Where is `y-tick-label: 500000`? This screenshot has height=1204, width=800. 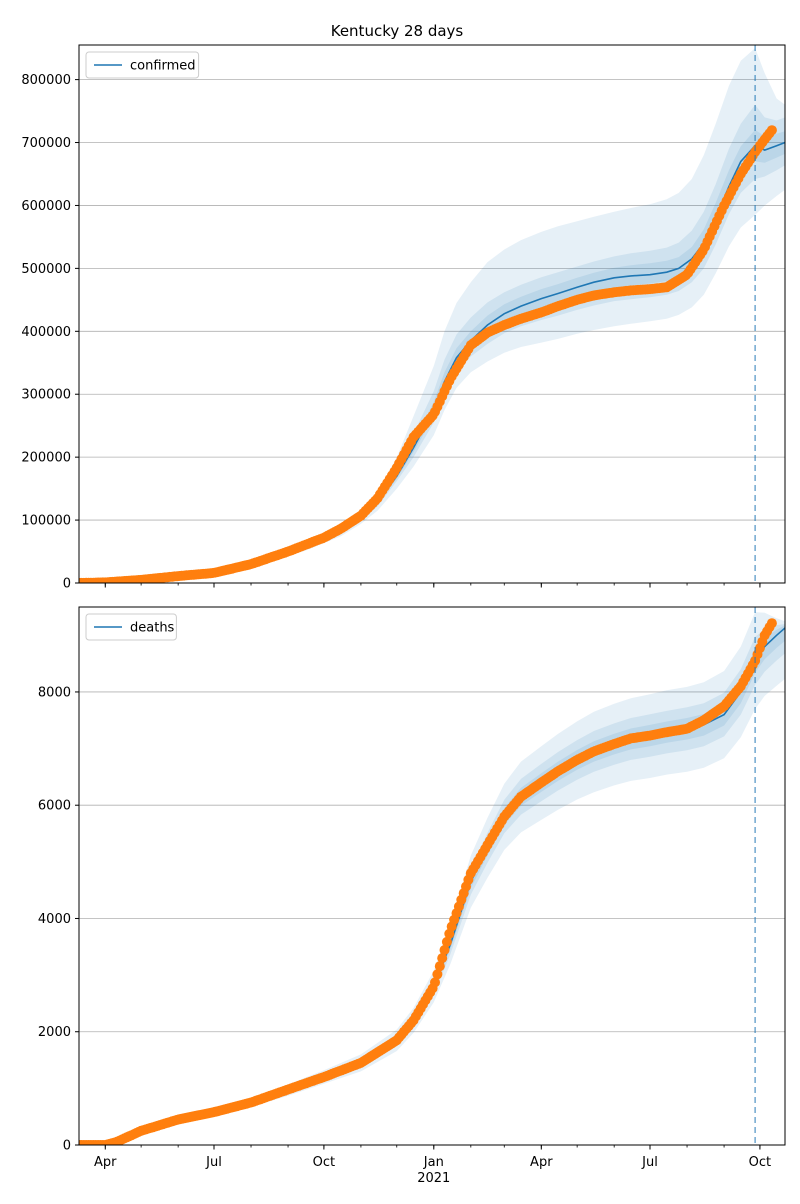
y-tick-label: 500000 is located at coordinates (46, 269).